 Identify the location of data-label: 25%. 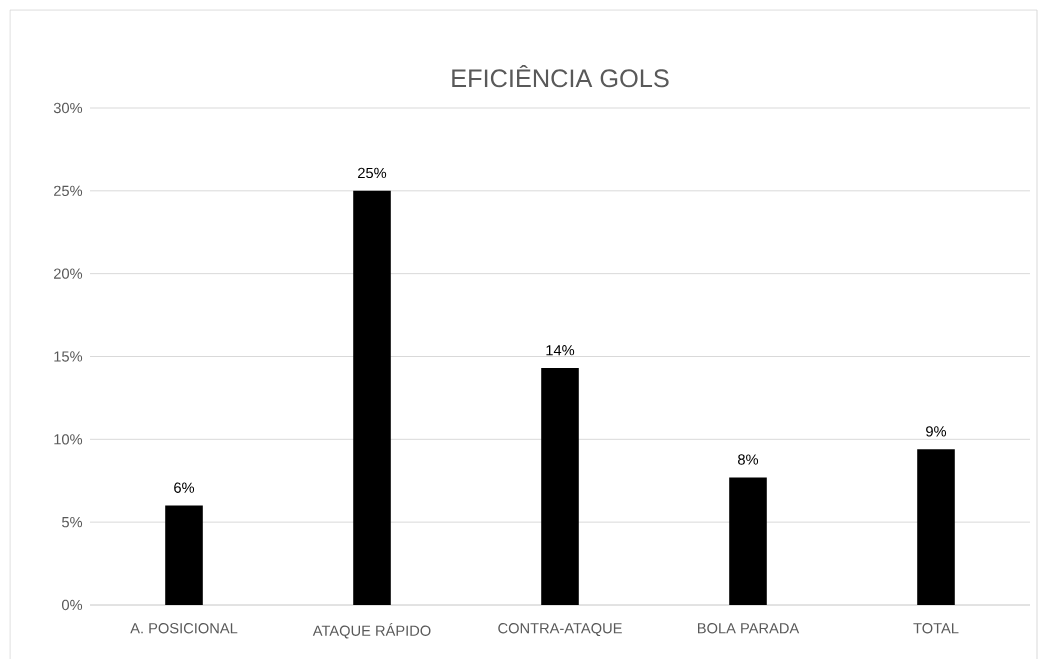
(372, 173).